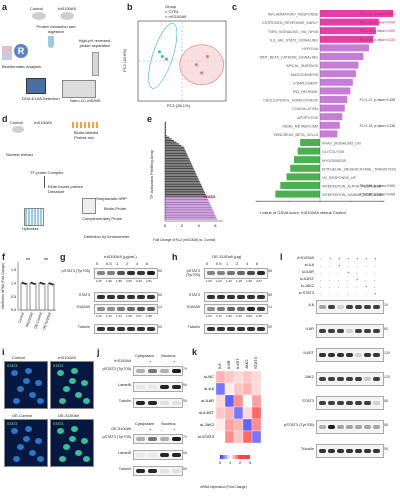 This screenshot has height=497, width=400. I want to click on blot-row-label: IL6, so click(311, 304).